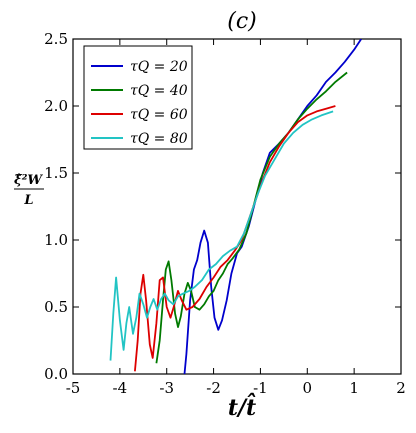 The width and height of the screenshot is (416, 433). Describe the element at coordinates (29, 190) in the screenshot. I see `y-axis-label: ξ̂²W L` at that location.